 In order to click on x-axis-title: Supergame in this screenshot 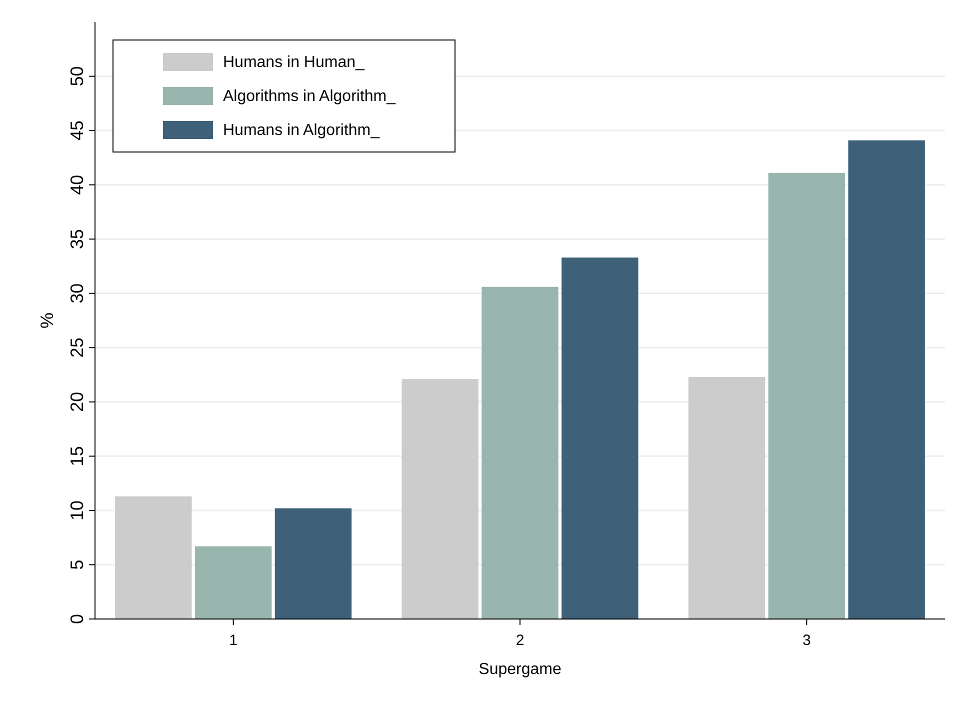, I will do `click(520, 669)`.